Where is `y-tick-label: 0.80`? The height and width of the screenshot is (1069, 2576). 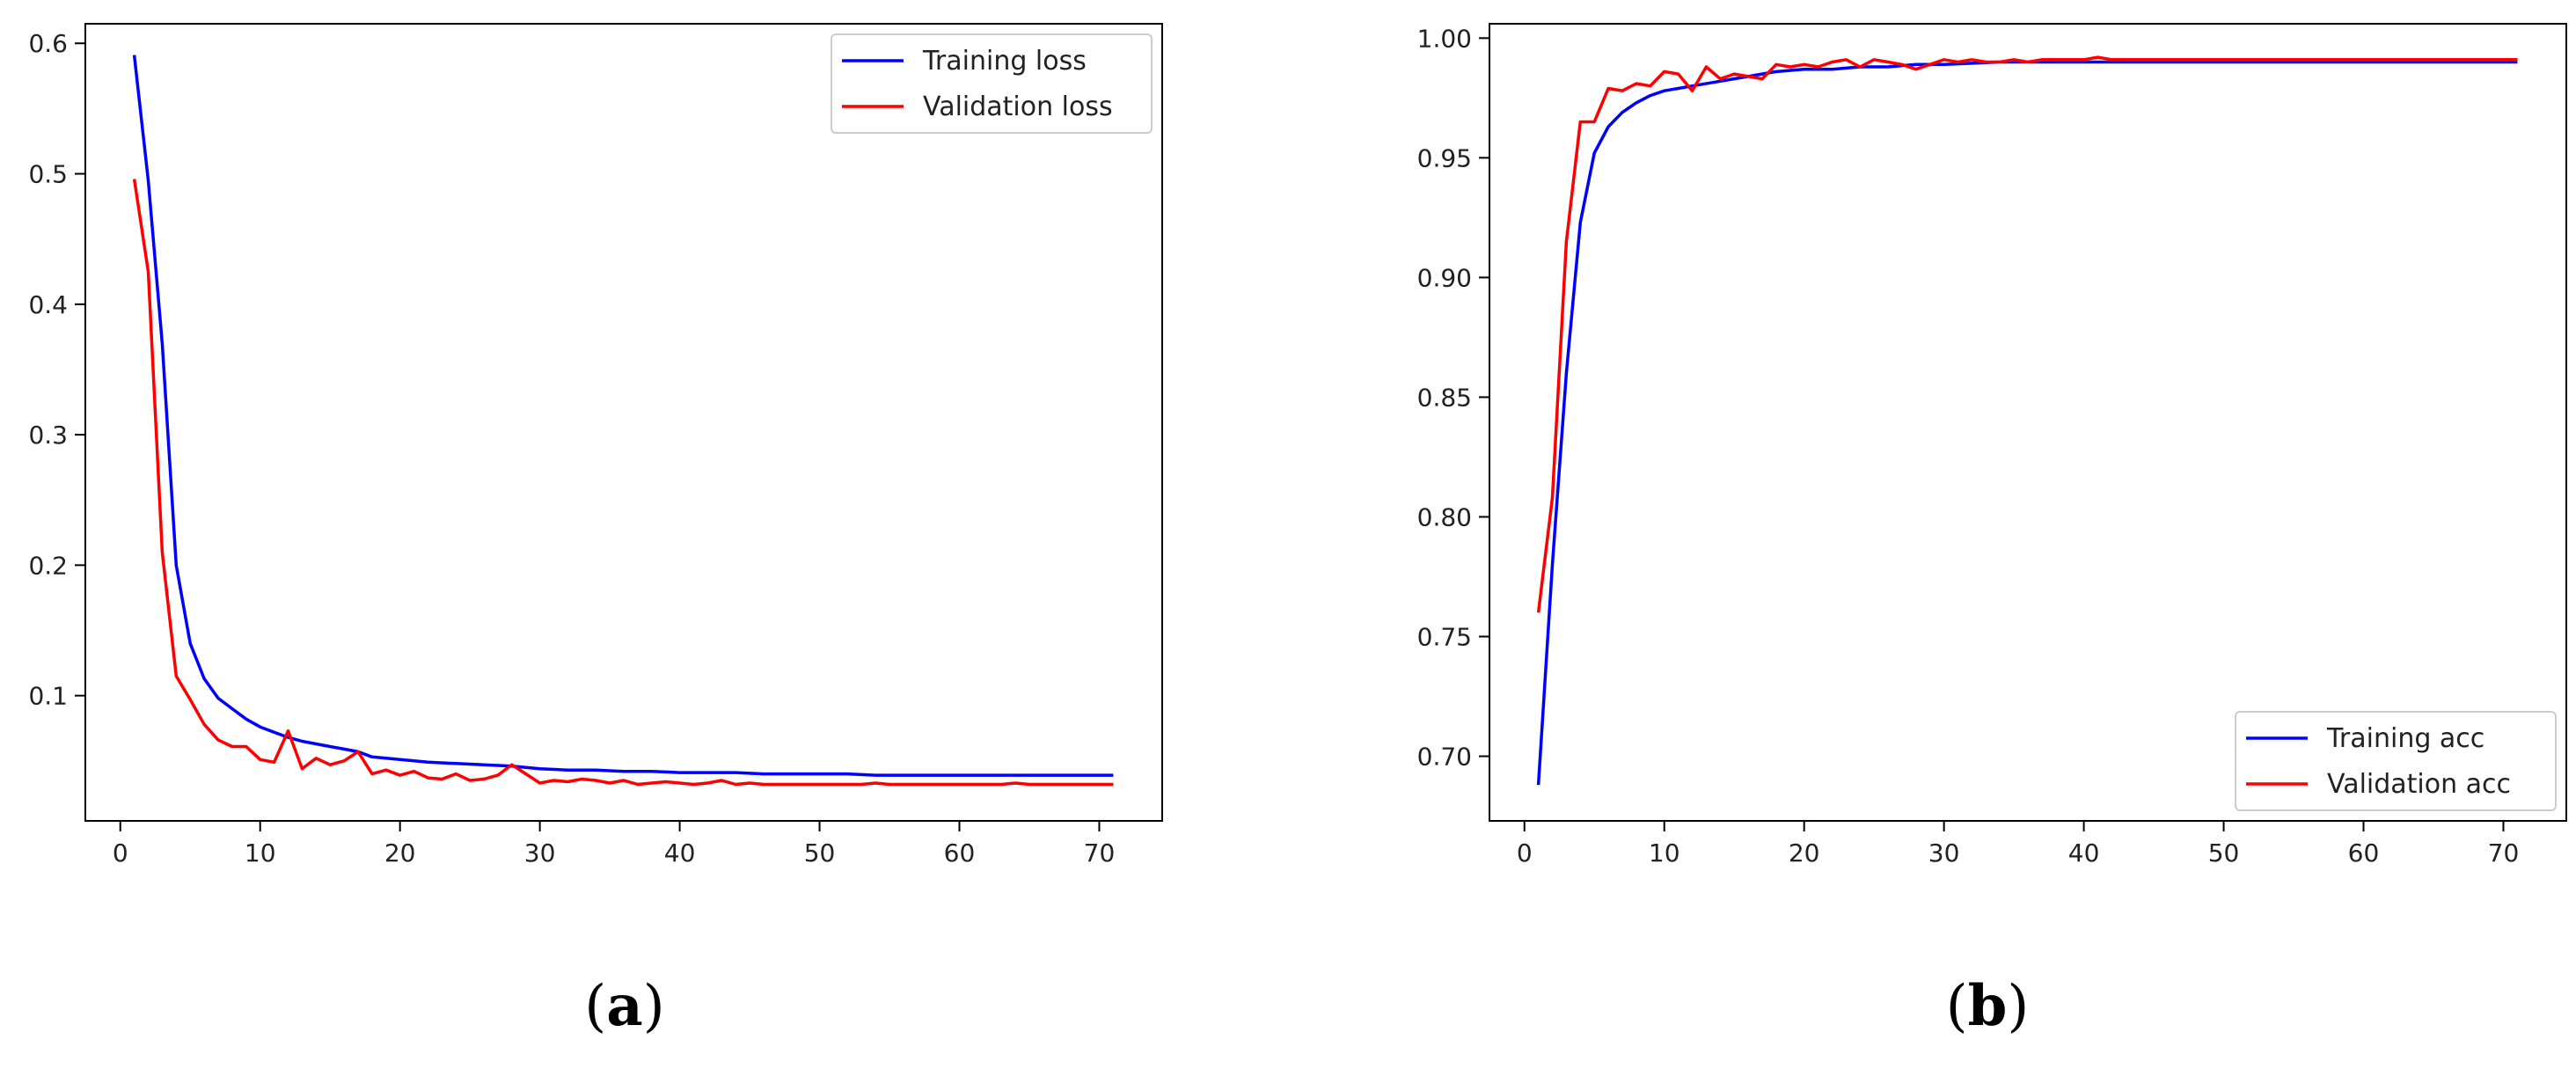 y-tick-label: 0.80 is located at coordinates (1444, 516).